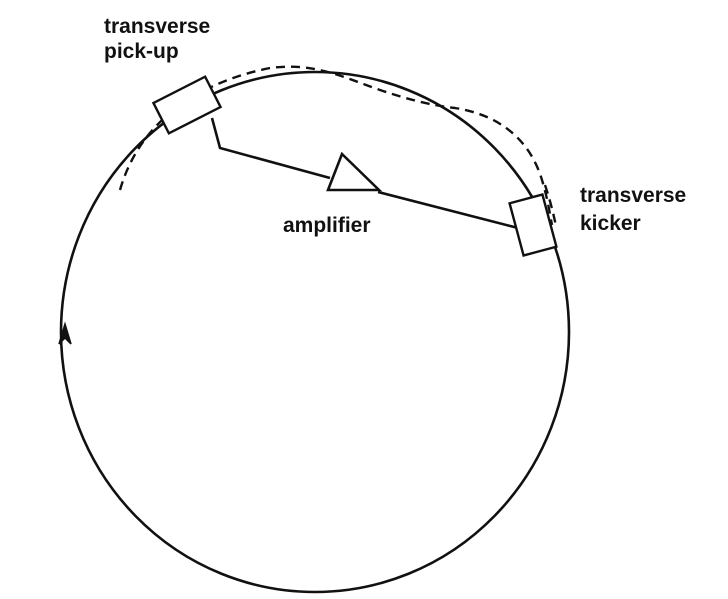 Image resolution: width=728 pixels, height=599 pixels. What do you see at coordinates (327, 225) in the screenshot?
I see `amplifier-label: amplifier` at bounding box center [327, 225].